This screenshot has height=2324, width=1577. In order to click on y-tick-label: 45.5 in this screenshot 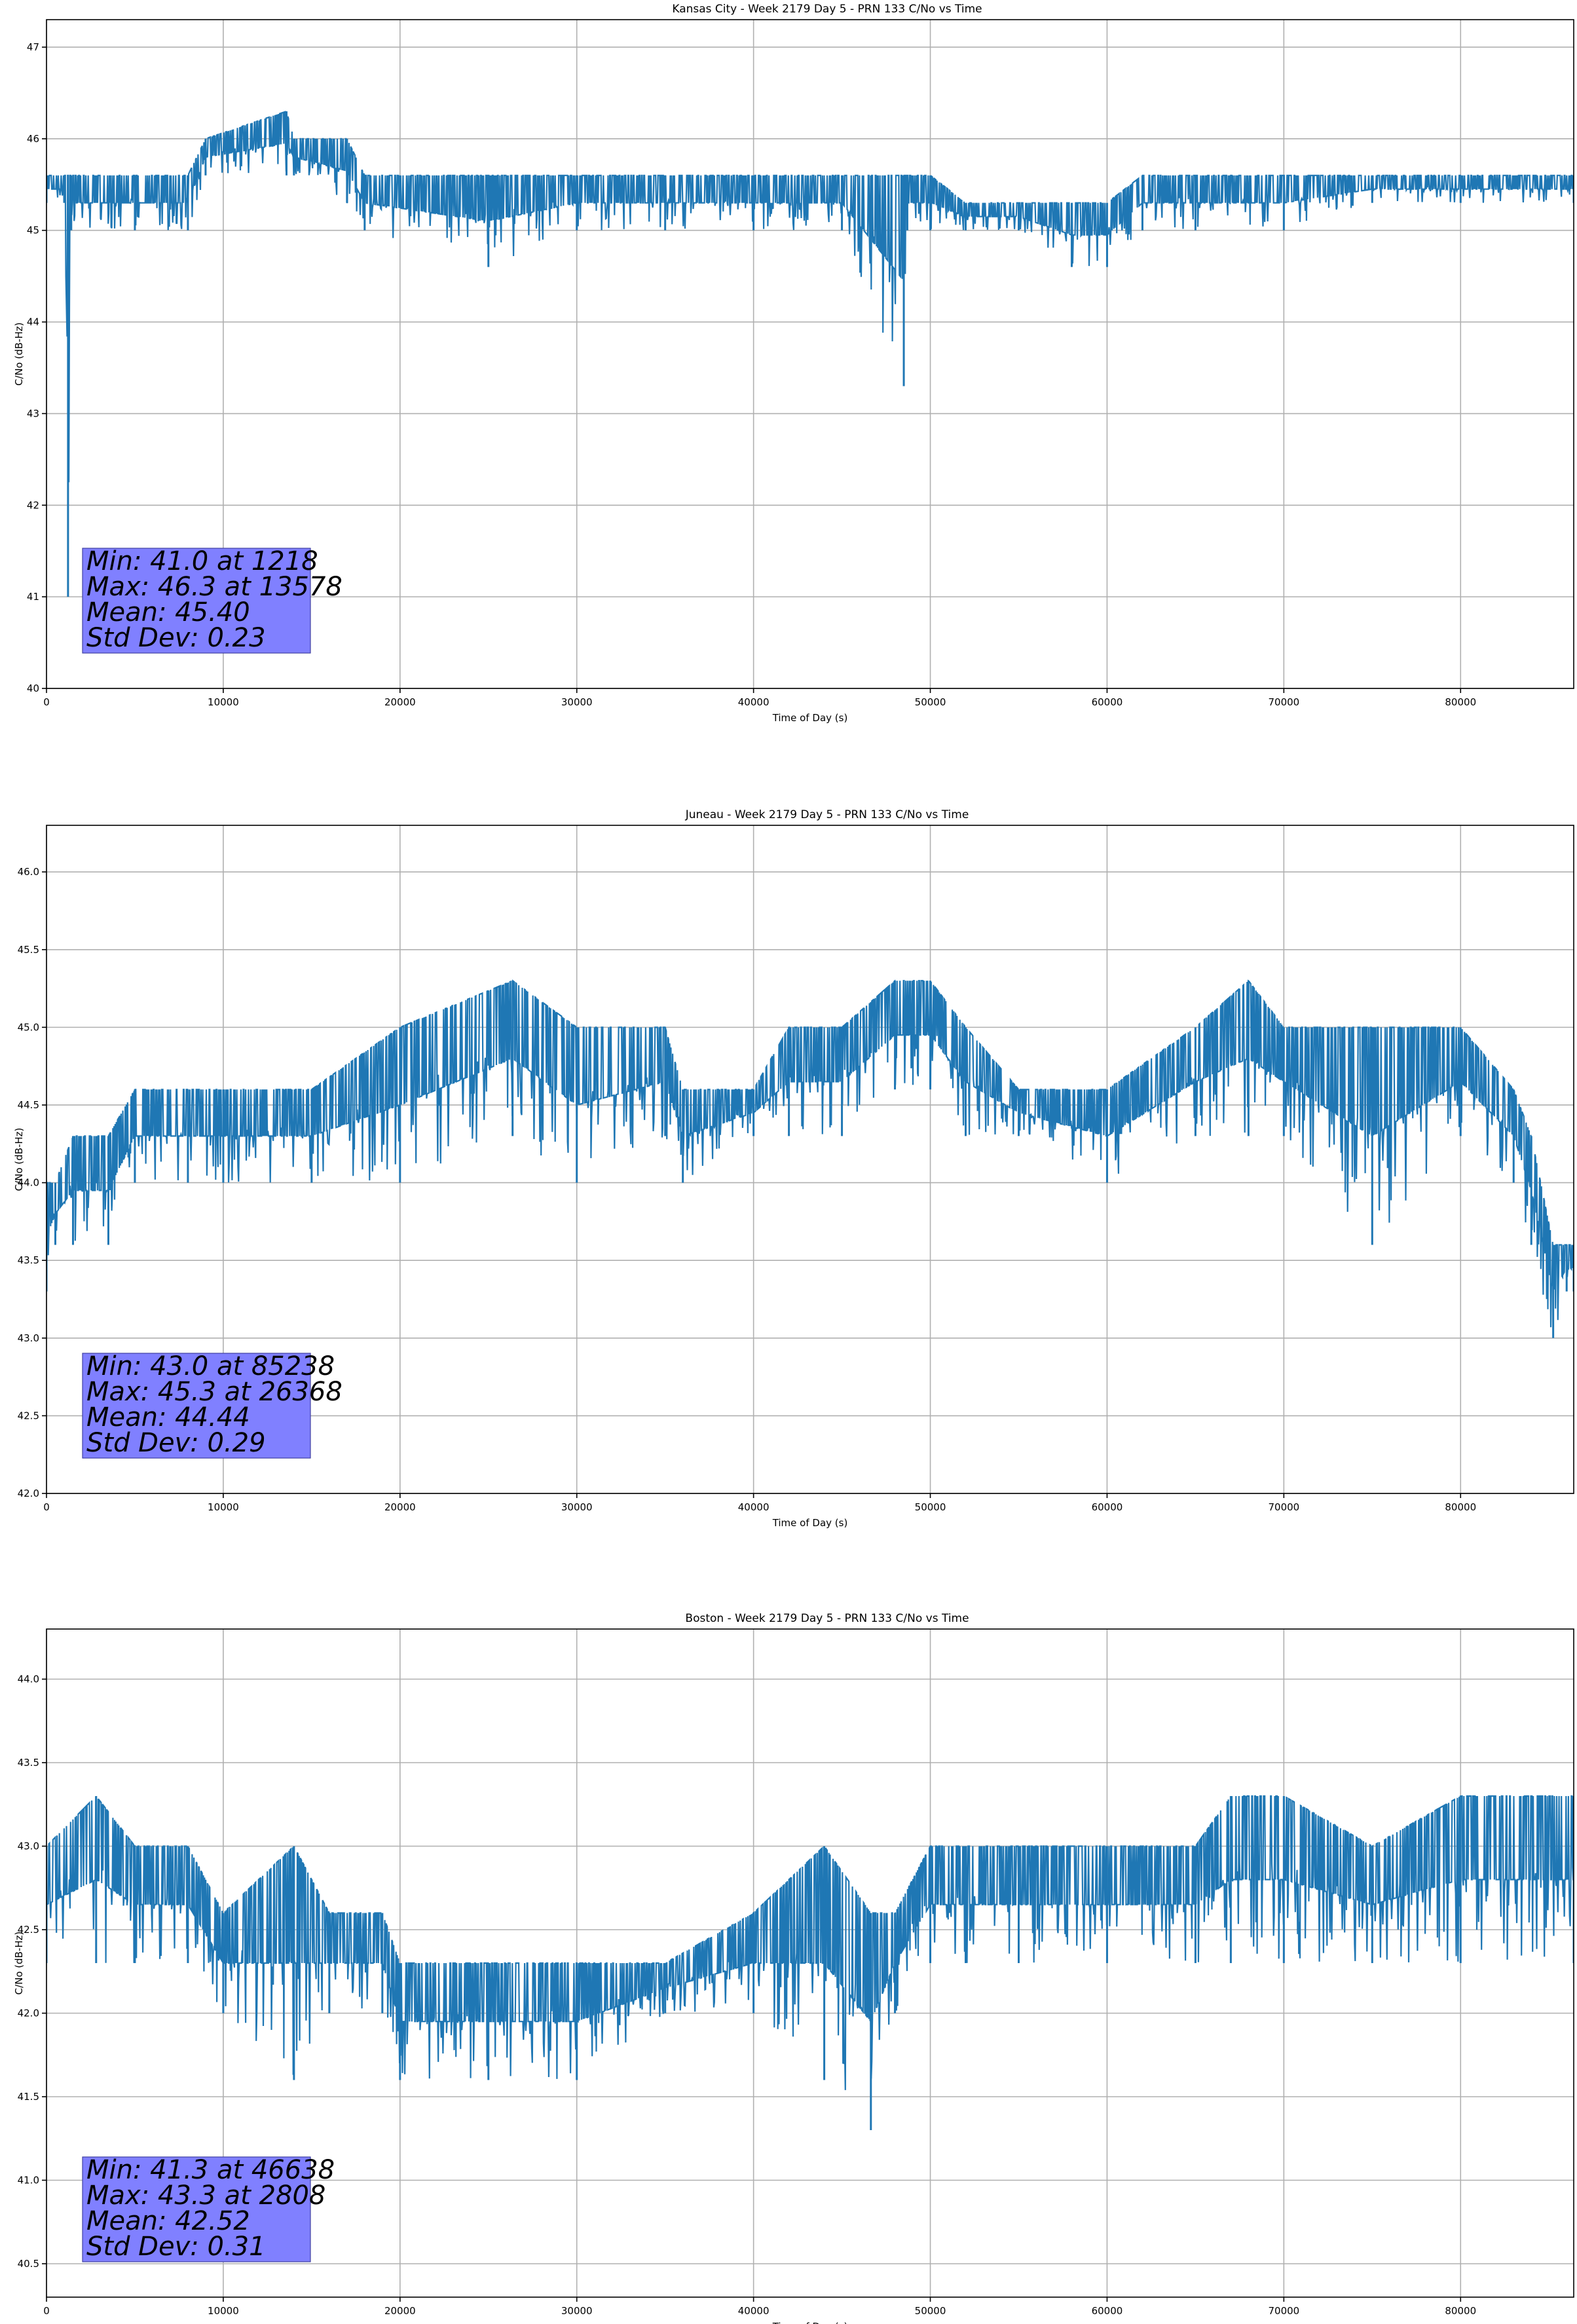, I will do `click(28, 950)`.